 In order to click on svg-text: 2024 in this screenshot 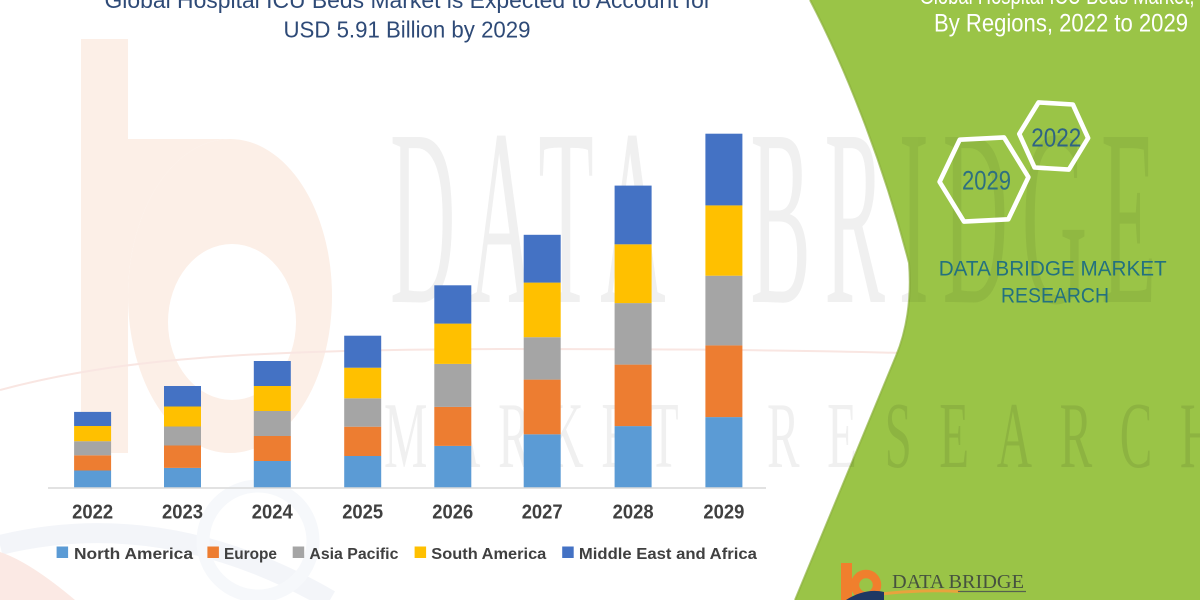, I will do `click(273, 513)`.